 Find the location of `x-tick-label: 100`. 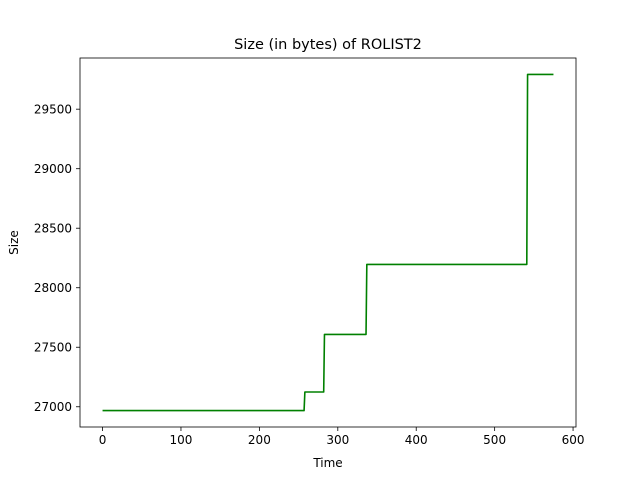

x-tick-label: 100 is located at coordinates (181, 440).